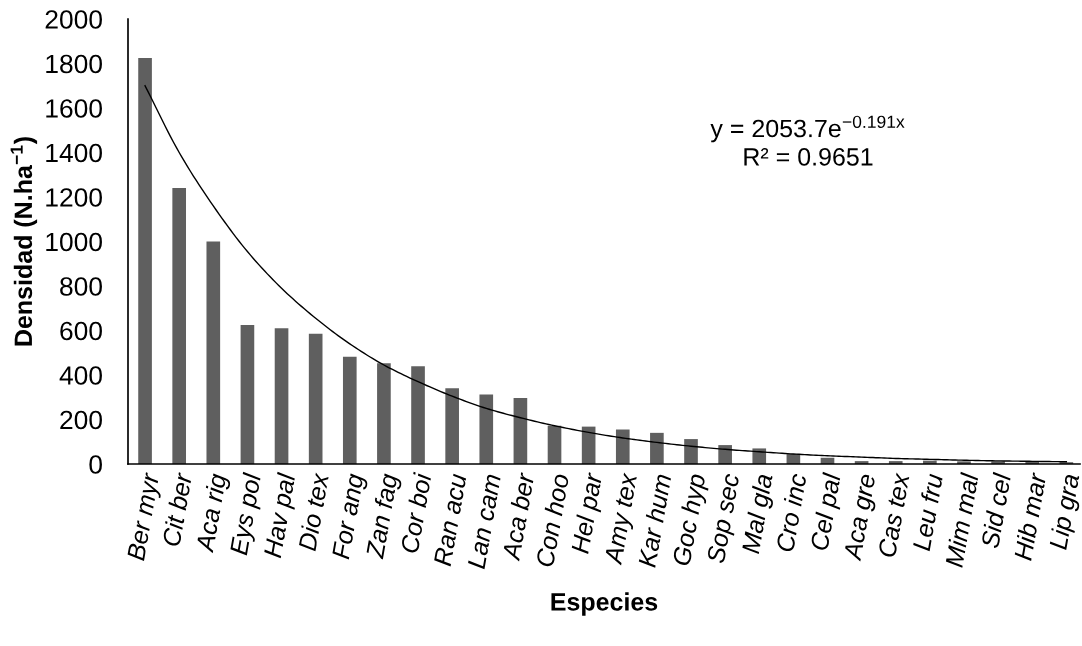 The width and height of the screenshot is (1082, 646). Describe the element at coordinates (518, 516) in the screenshot. I see `x-tick-label: Aca ber` at that location.